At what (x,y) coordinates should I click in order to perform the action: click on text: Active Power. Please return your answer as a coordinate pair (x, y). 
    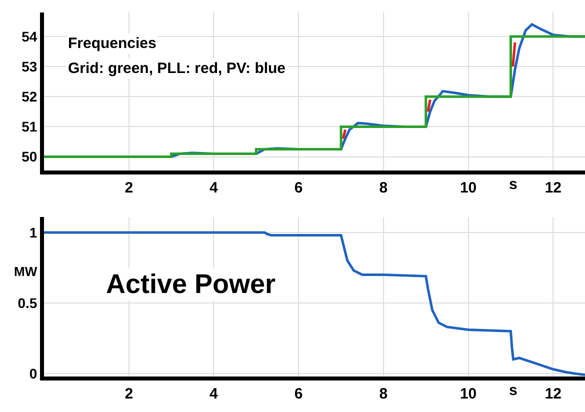
    Looking at the image, I should click on (191, 284).